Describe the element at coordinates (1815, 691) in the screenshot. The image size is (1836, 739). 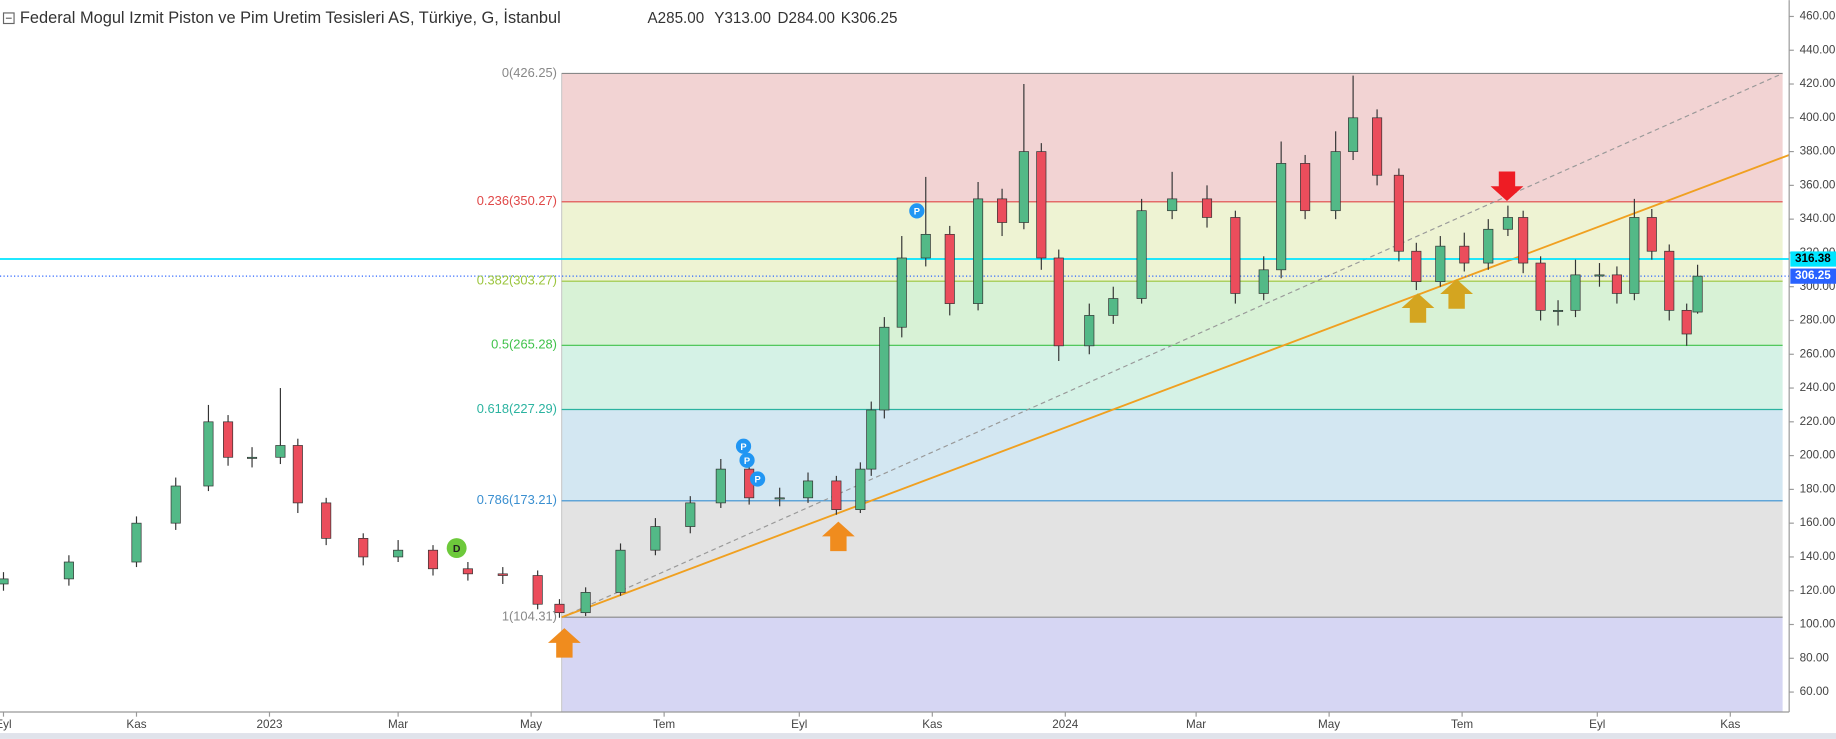
I see `y-tick-label: 60.00` at that location.